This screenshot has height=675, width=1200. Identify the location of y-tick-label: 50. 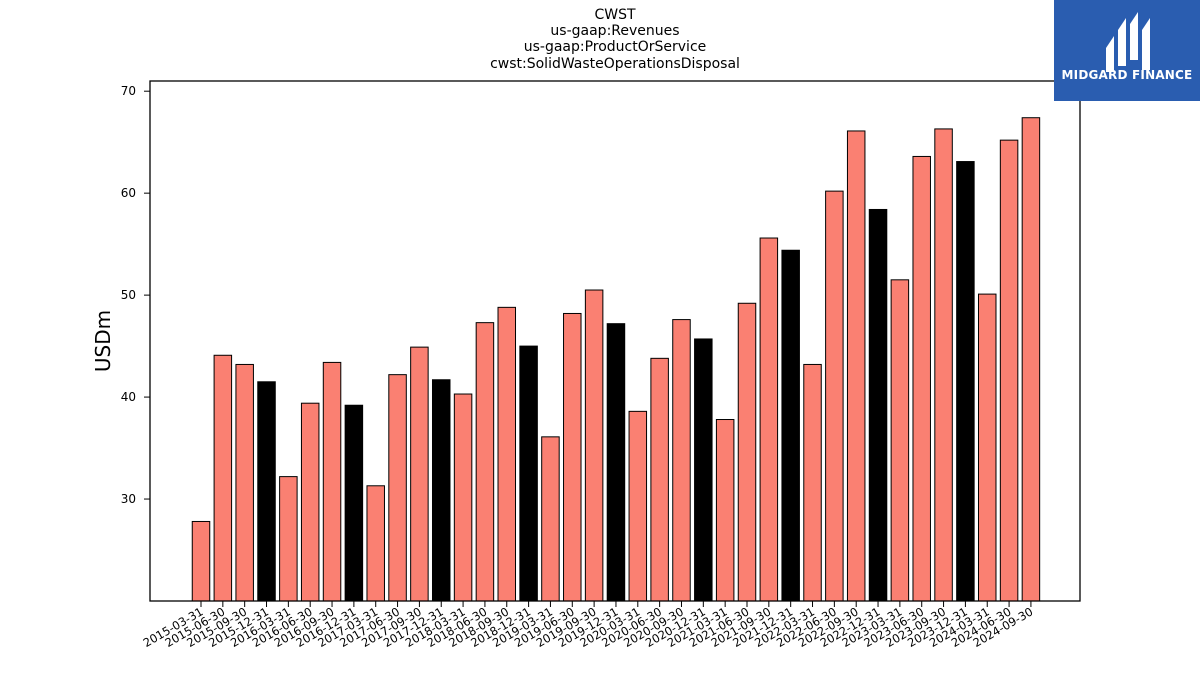
(128, 295).